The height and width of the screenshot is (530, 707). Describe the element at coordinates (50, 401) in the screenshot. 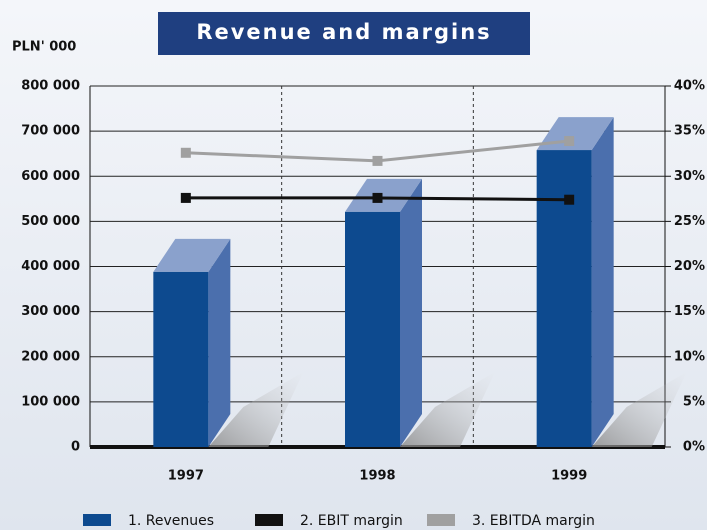

I see `y-tick-label: 100 000` at that location.